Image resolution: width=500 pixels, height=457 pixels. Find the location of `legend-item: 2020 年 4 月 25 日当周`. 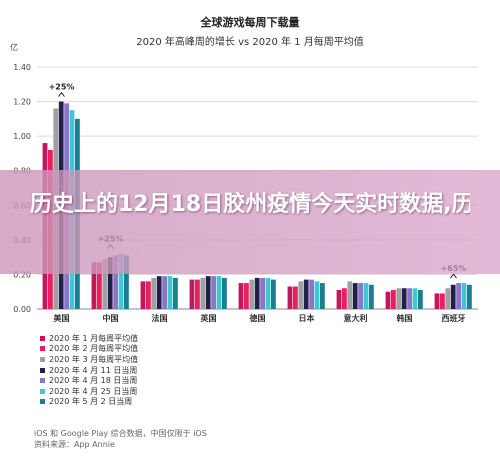

legend-item: 2020 年 4 月 25 日当周 is located at coordinates (140, 391).